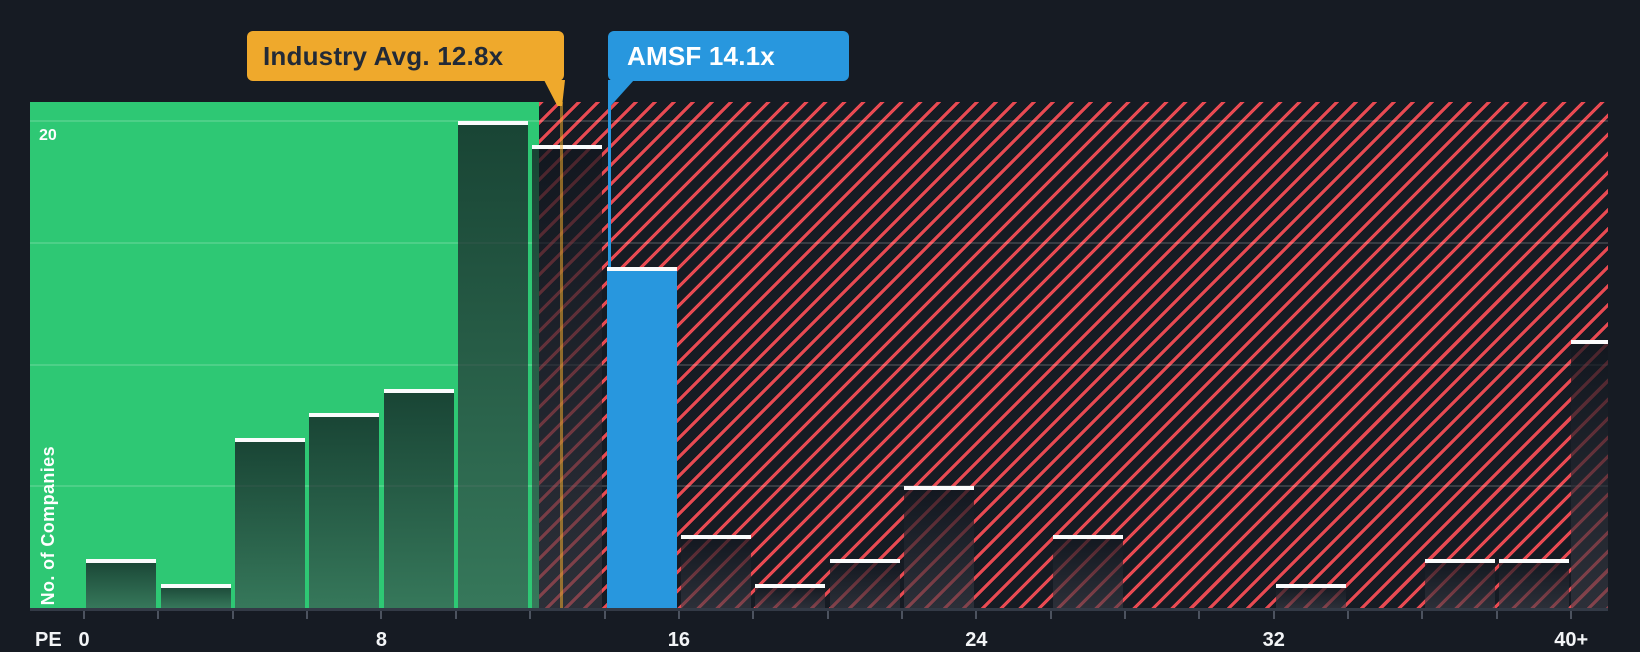  Describe the element at coordinates (84, 640) in the screenshot. I see `x-tick-label-0: 0` at that location.